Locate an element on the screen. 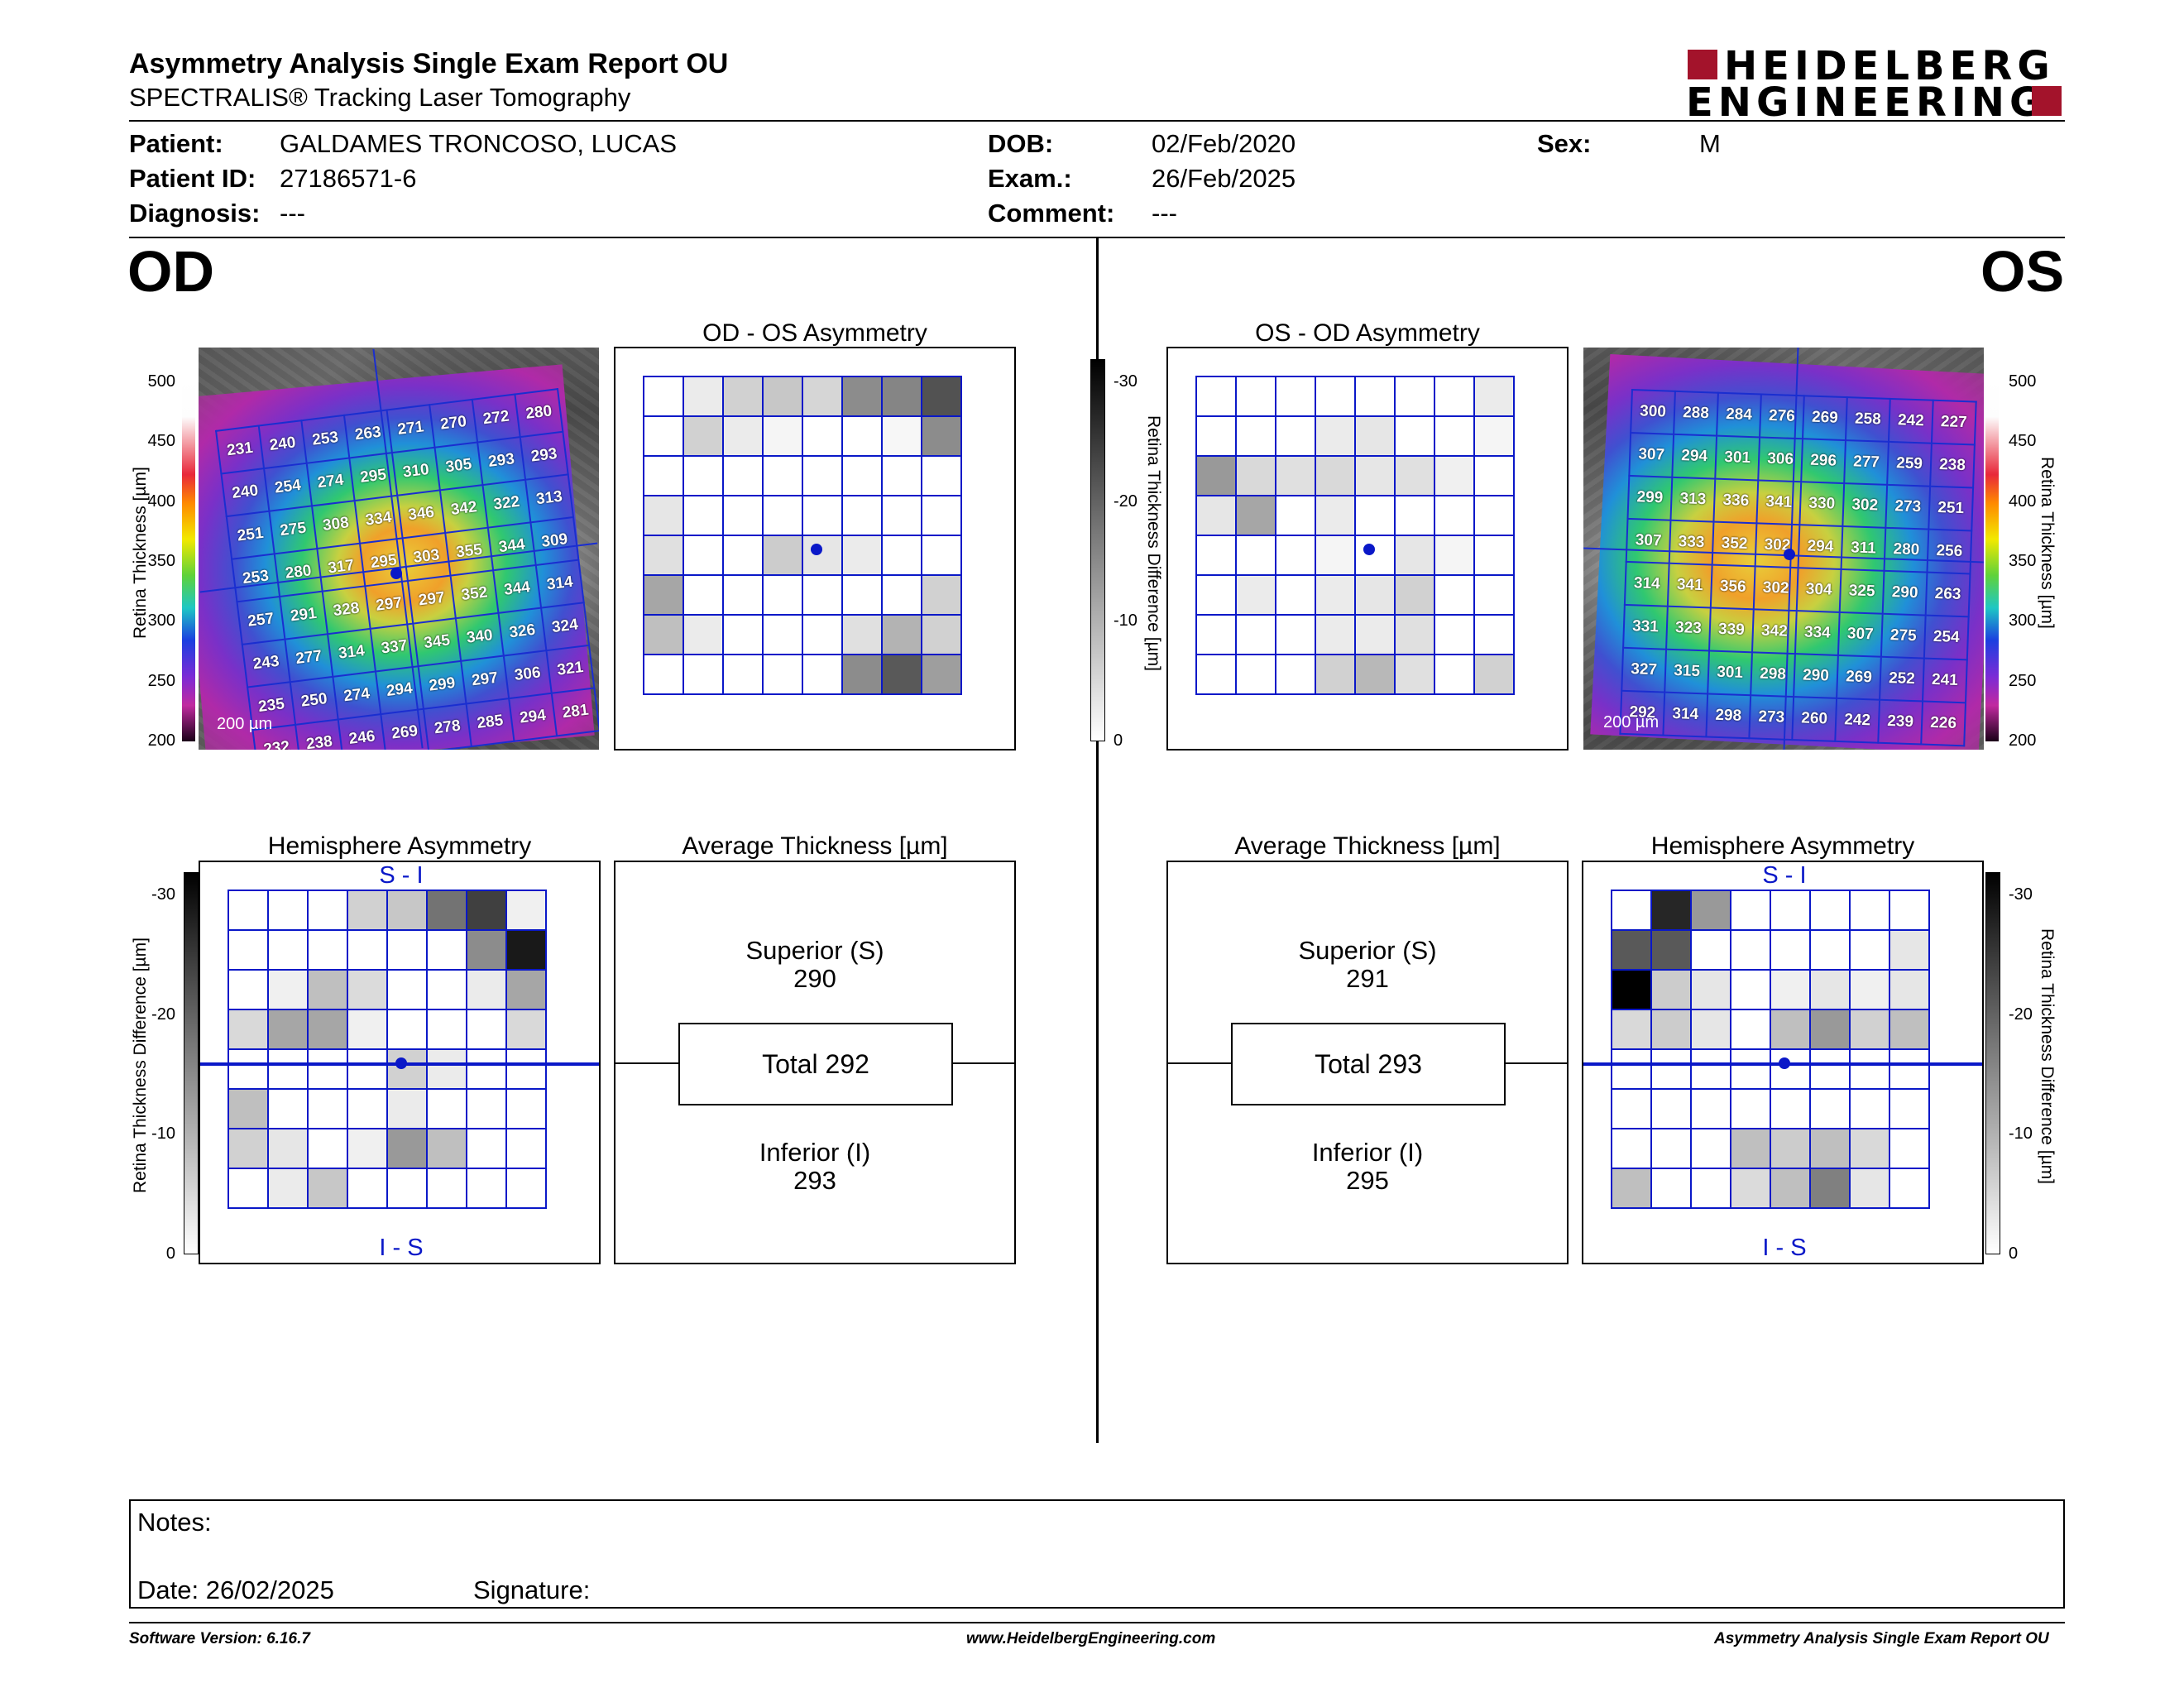  os-hemi-grid is located at coordinates (1770, 1049).